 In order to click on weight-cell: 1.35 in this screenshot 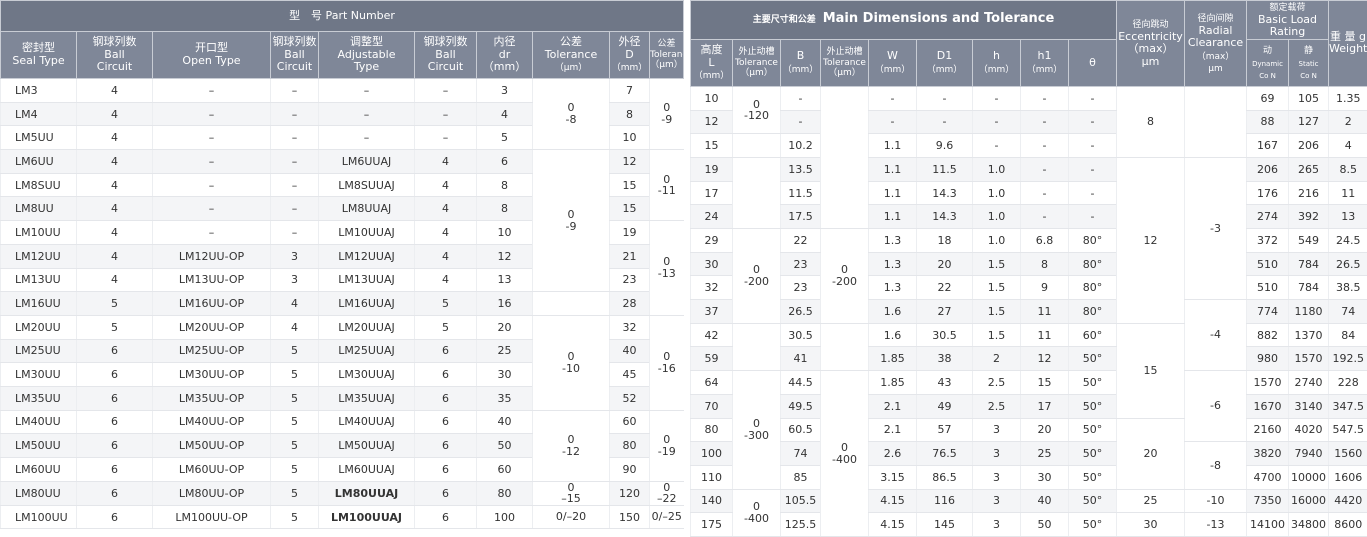, I will do `click(1348, 98)`.